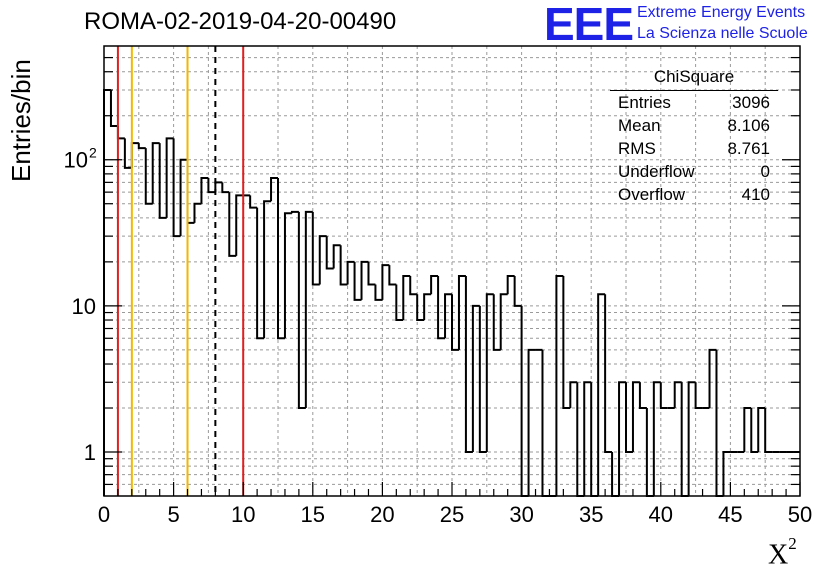 Image resolution: width=836 pixels, height=572 pixels. What do you see at coordinates (694, 78) in the screenshot?
I see `stats-title: ChiSquare` at bounding box center [694, 78].